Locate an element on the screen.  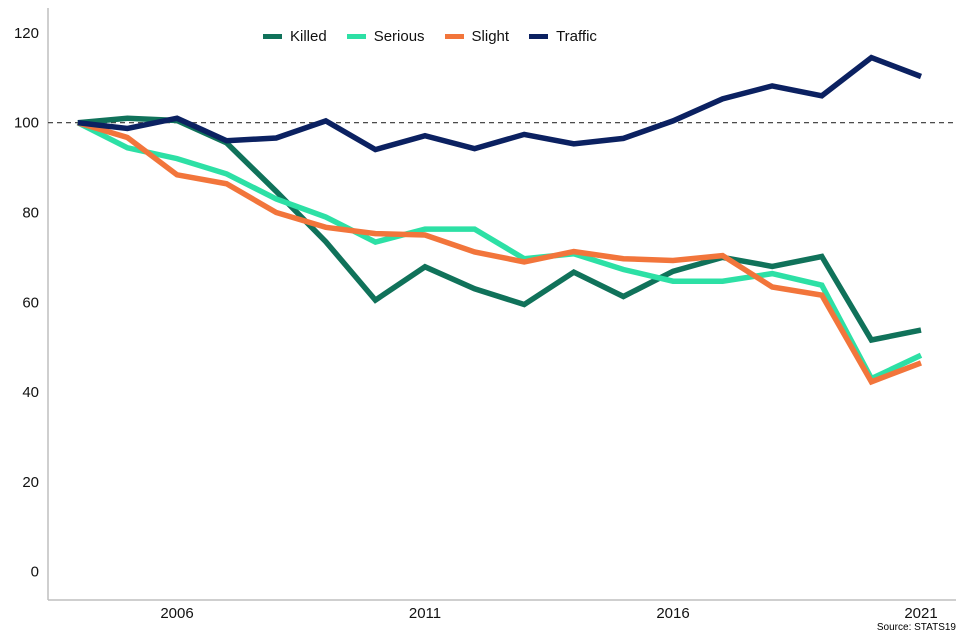
y-tick-20: 20 is located at coordinates (30, 482).